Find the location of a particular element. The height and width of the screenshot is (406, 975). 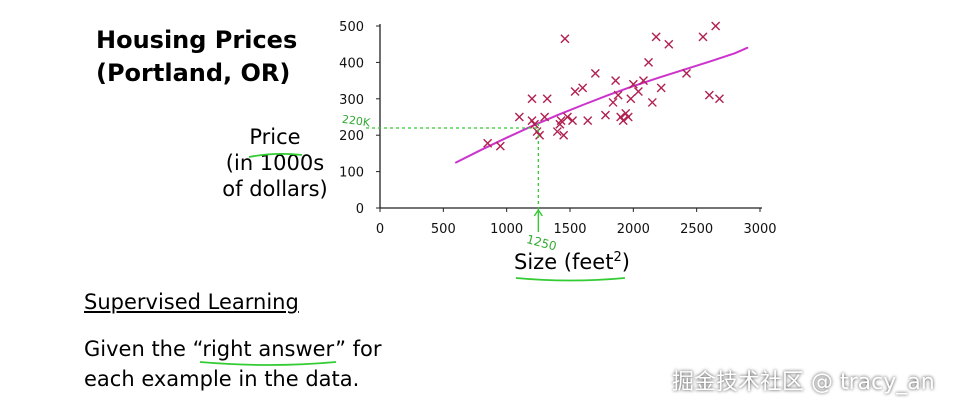

y-tick-label: 500 is located at coordinates (351, 27).